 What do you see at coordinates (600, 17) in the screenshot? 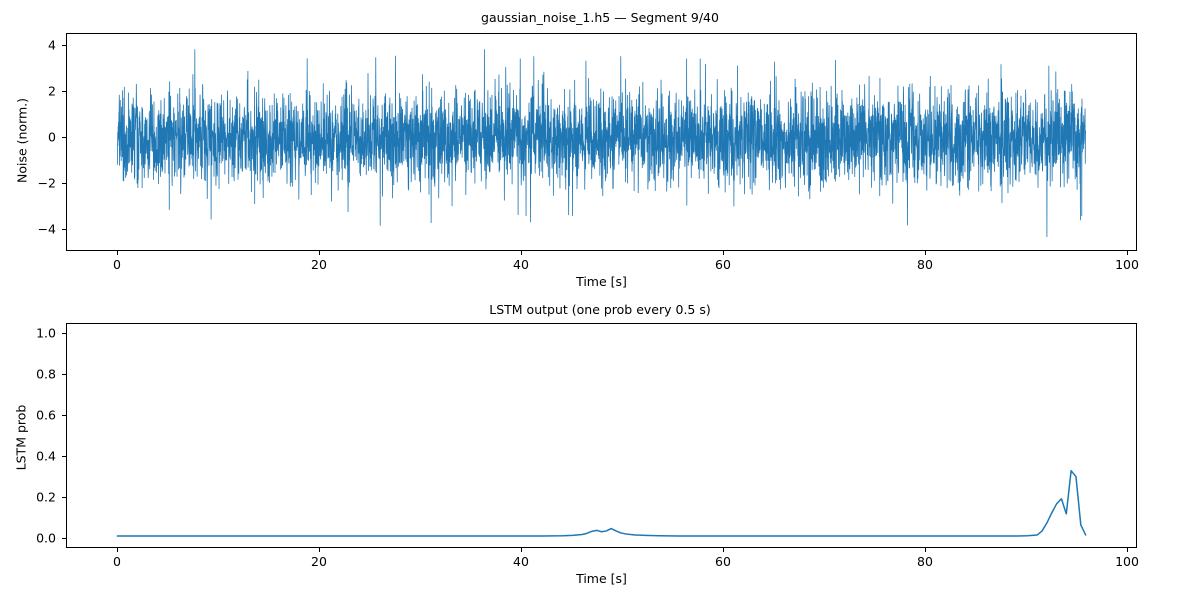
I see `noise-plot-title: gaussian_noise_1.h5 — Segment 9/40` at bounding box center [600, 17].